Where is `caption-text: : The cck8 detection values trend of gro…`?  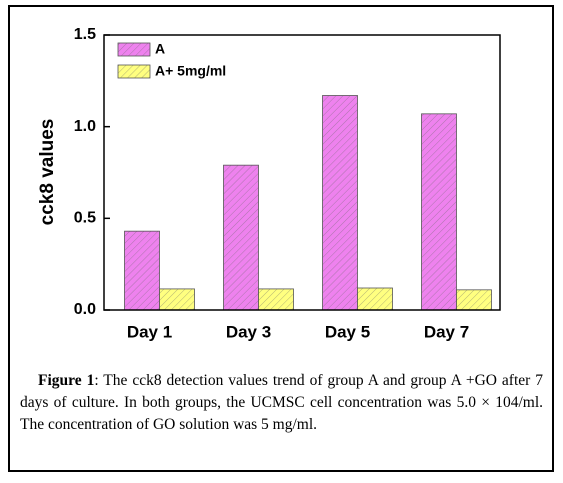
caption-text: : The cck8 detection values trend of gro… is located at coordinates (281, 402).